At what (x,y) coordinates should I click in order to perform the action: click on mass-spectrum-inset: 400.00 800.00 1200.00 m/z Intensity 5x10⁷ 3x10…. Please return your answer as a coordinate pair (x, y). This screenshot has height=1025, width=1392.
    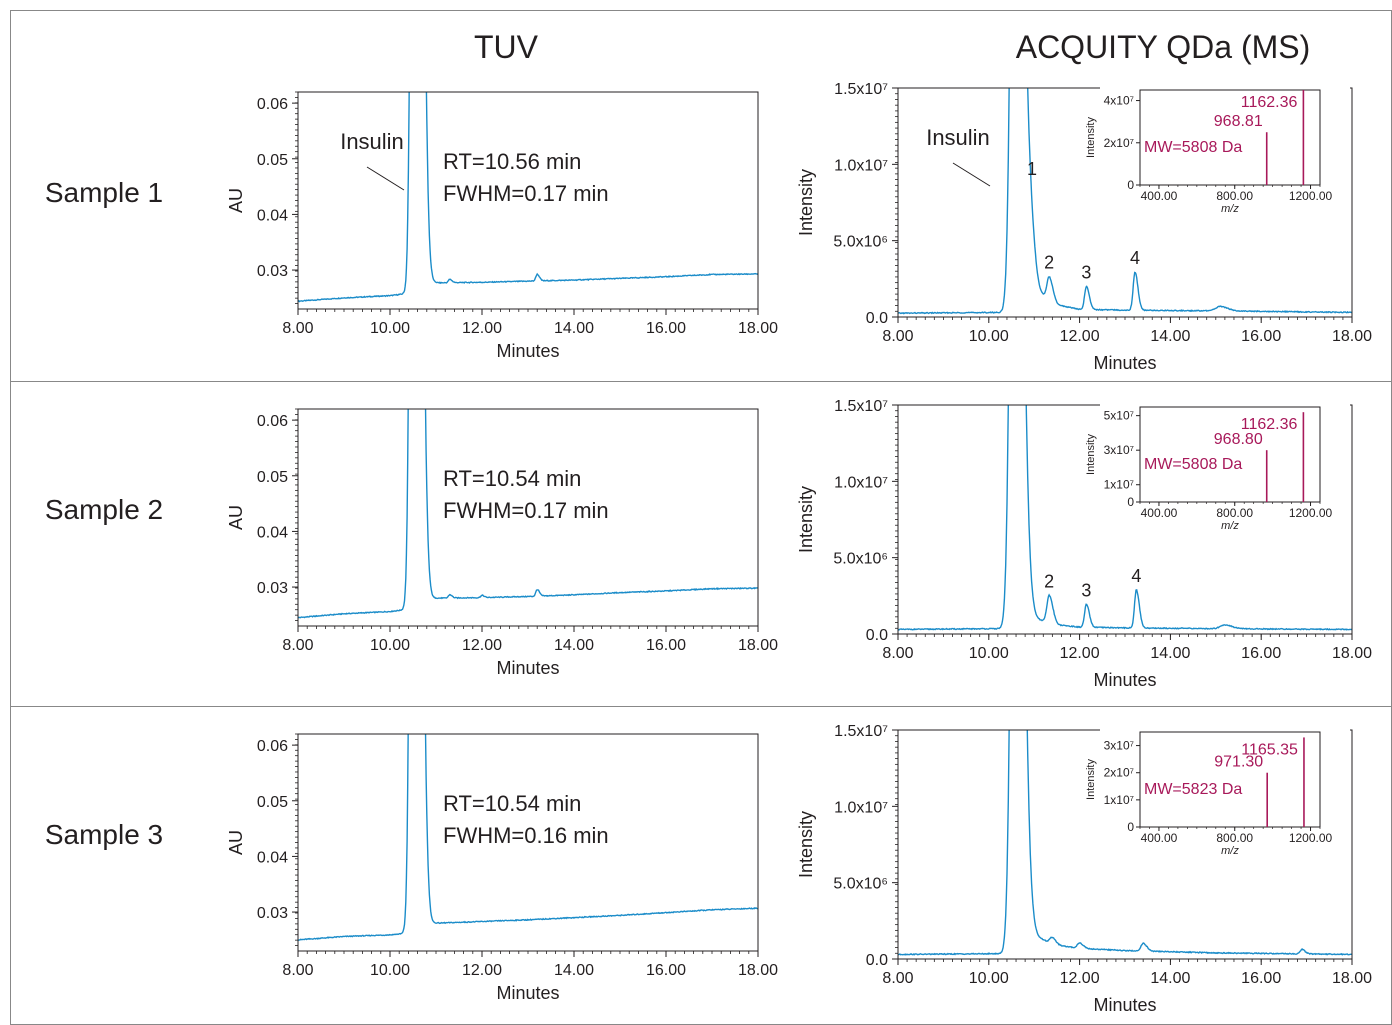
    Looking at the image, I should click on (1217, 470).